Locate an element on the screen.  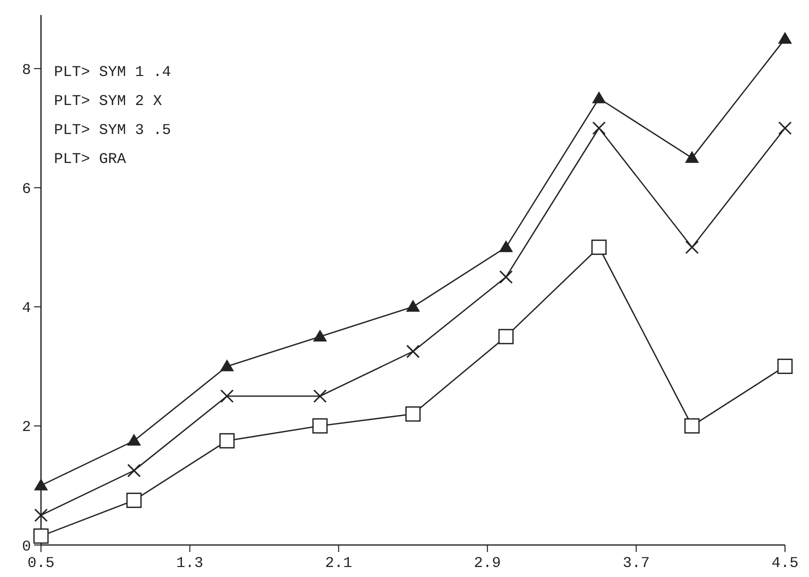
x-tick-label: 0.5 is located at coordinates (41, 563).